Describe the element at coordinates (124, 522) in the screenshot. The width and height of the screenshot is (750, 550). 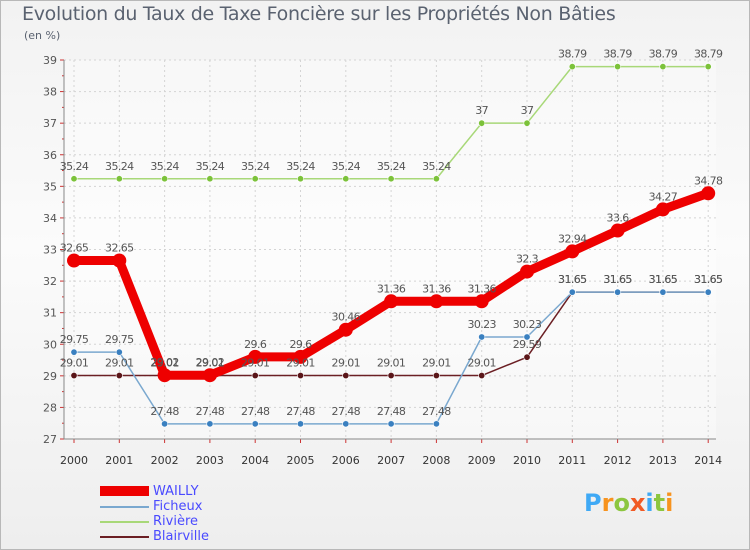
I see `legend-swatch-riviere` at that location.